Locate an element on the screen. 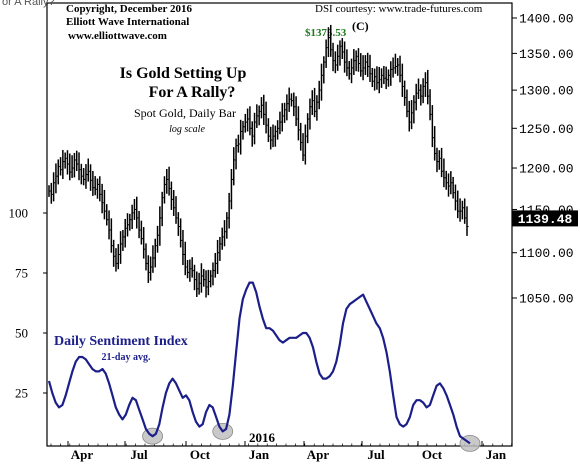 The height and width of the screenshot is (464, 580). last-price-box is located at coordinates (545, 218).